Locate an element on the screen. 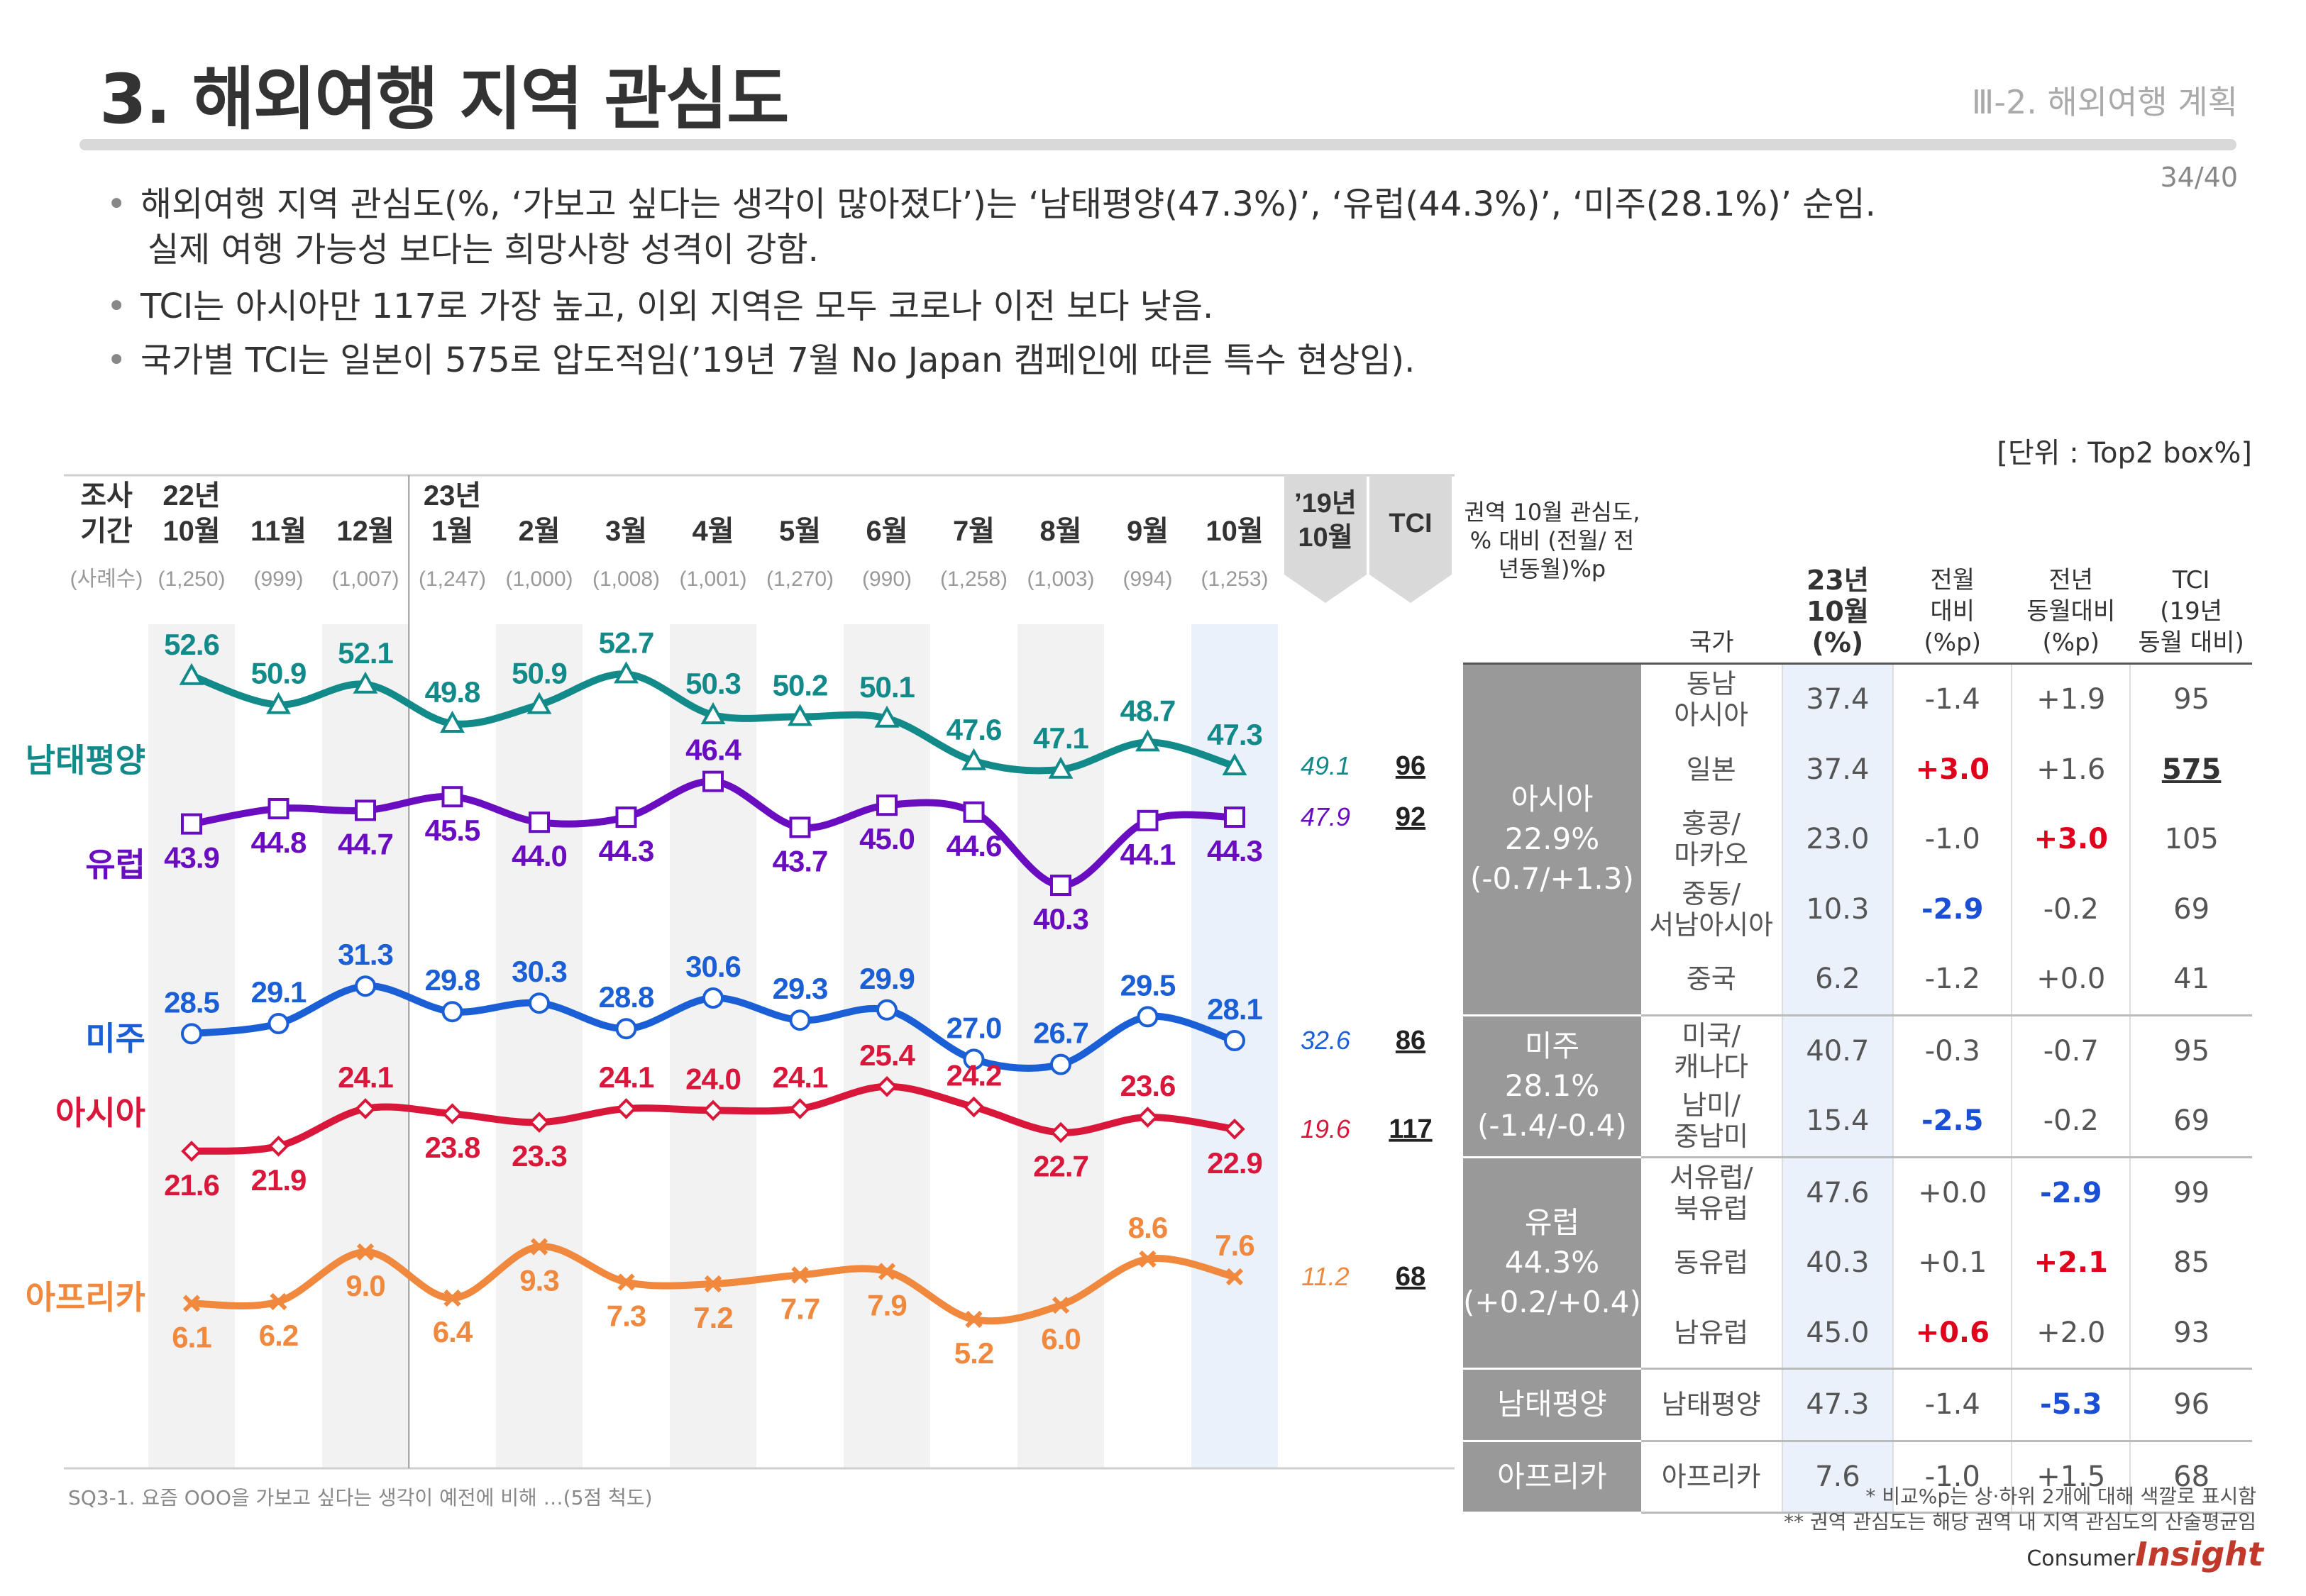 Image resolution: width=2306 pixels, height=1596 pixels. country-cell: 미국/캐나다 is located at coordinates (1712, 1050).